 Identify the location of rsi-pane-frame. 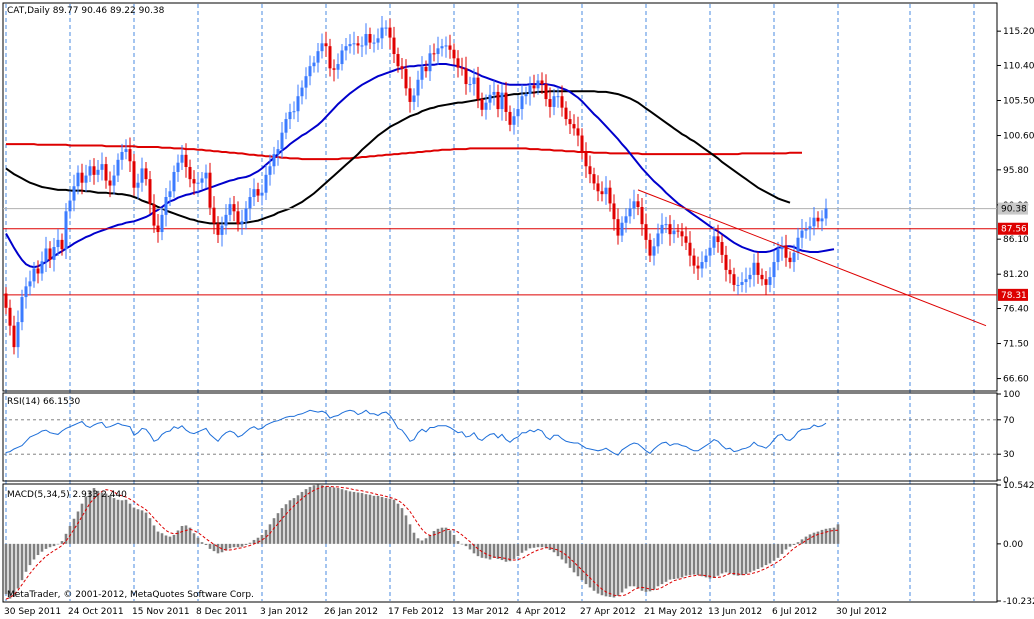
(500, 437).